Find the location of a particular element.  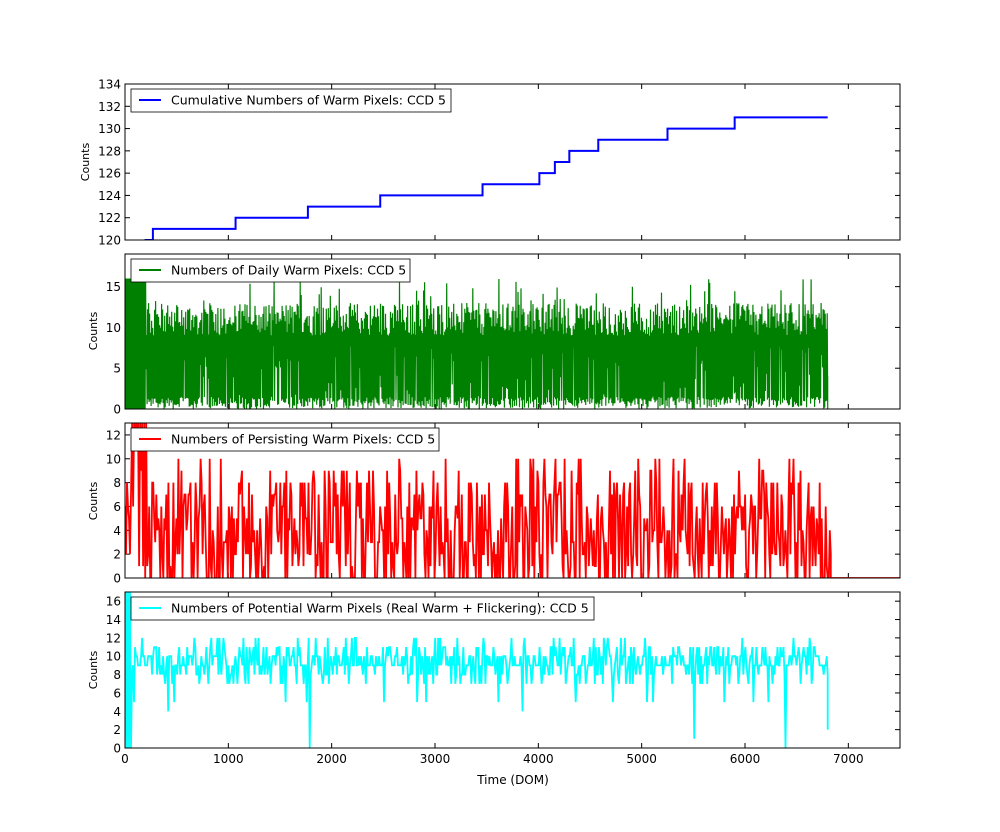

series-line-potential is located at coordinates (477, 670).